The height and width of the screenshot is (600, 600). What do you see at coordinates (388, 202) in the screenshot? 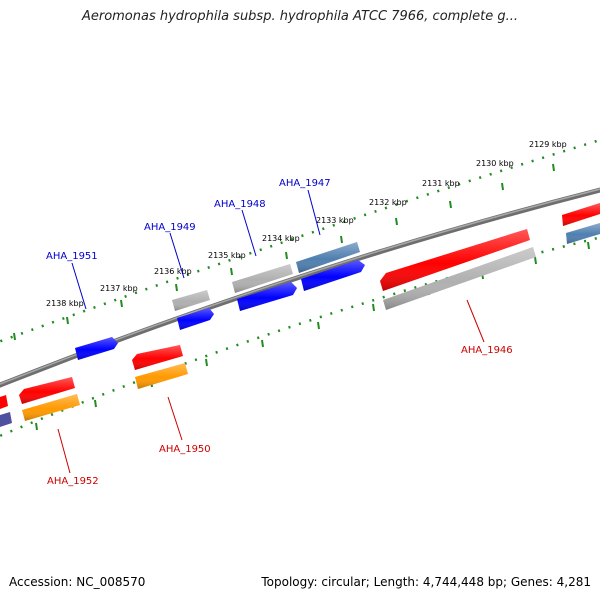
I see `scale-label: 2132 kbp` at bounding box center [388, 202].